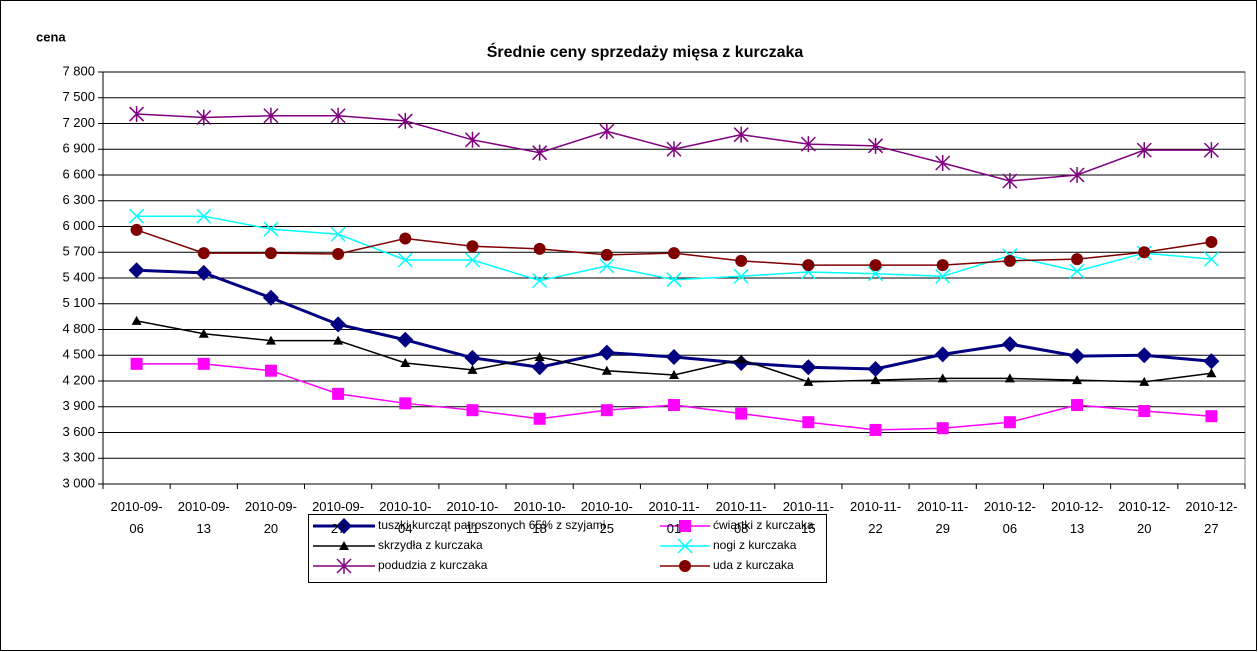 The width and height of the screenshot is (1258, 652). What do you see at coordinates (433, 565) in the screenshot?
I see `legend-label: podudzia z kurczaka` at bounding box center [433, 565].